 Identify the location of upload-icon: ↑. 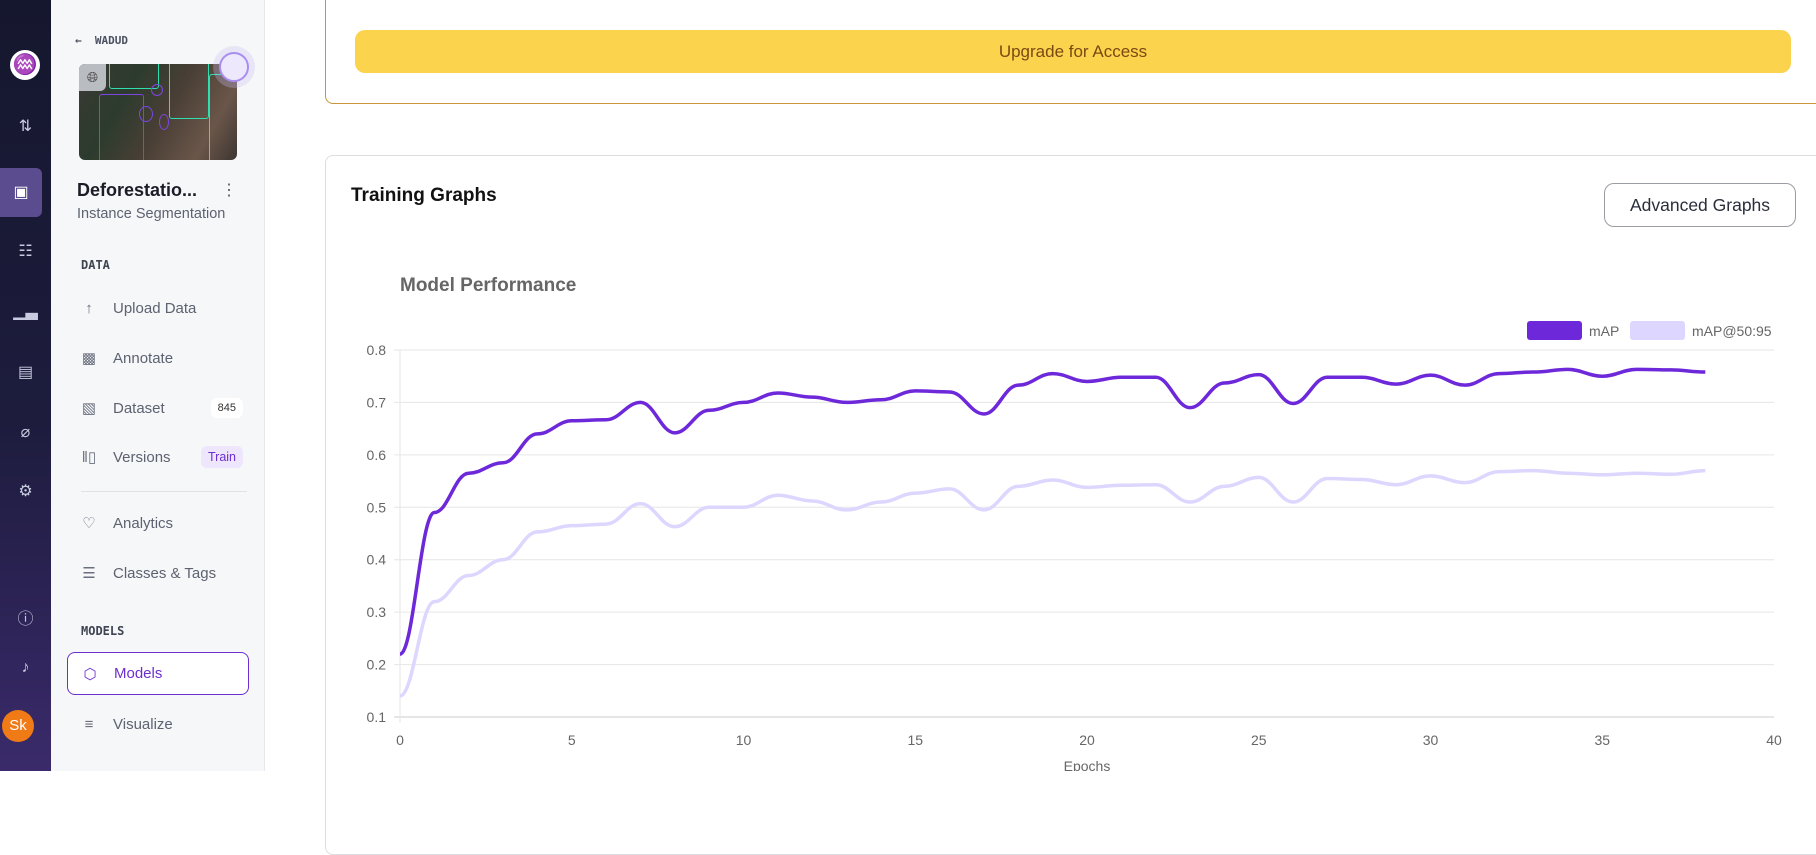
(89, 308).